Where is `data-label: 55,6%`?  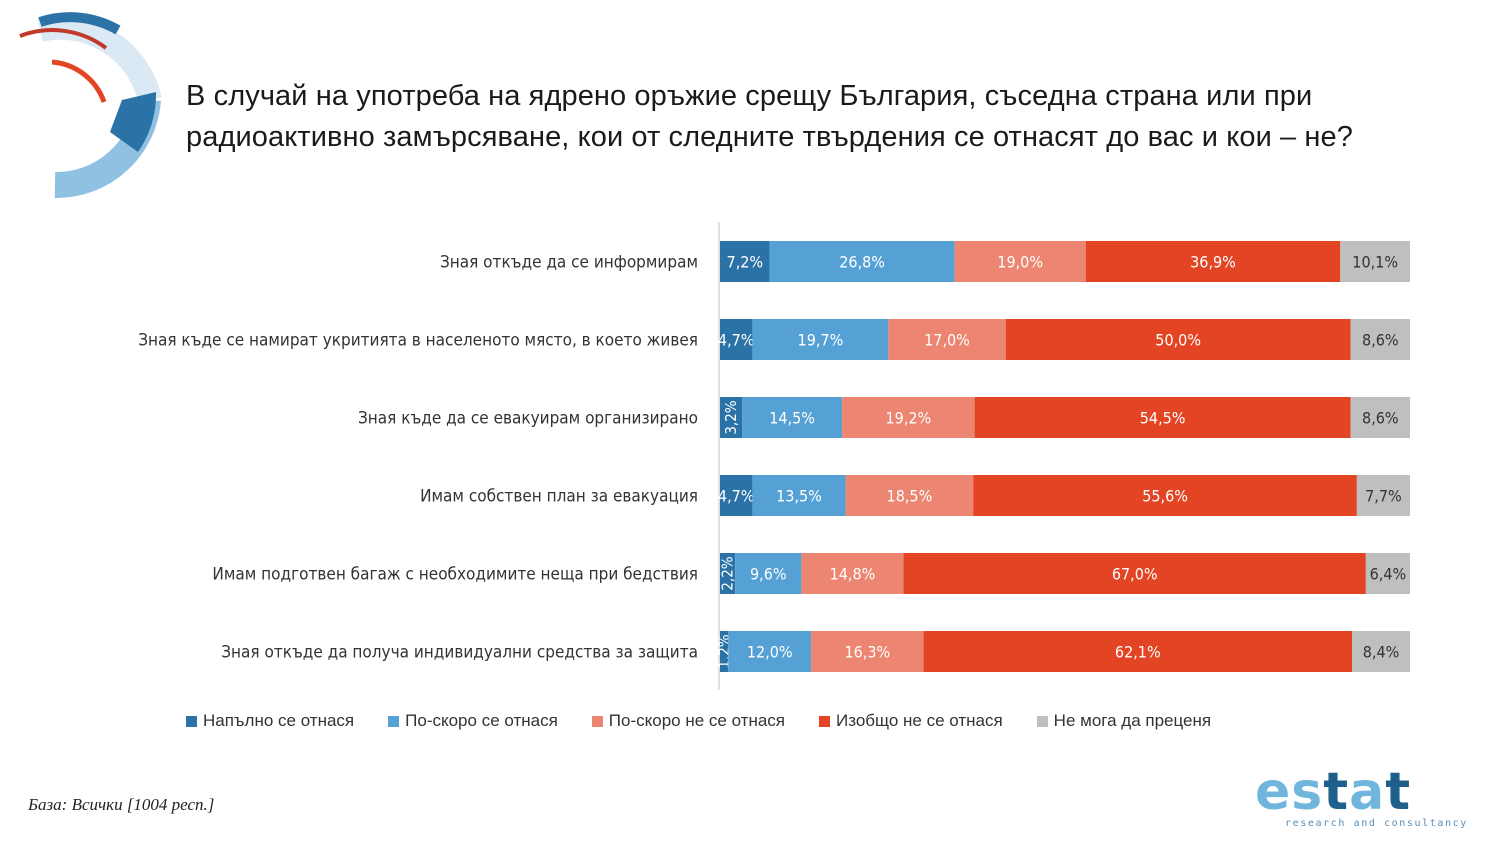 data-label: 55,6% is located at coordinates (1165, 496).